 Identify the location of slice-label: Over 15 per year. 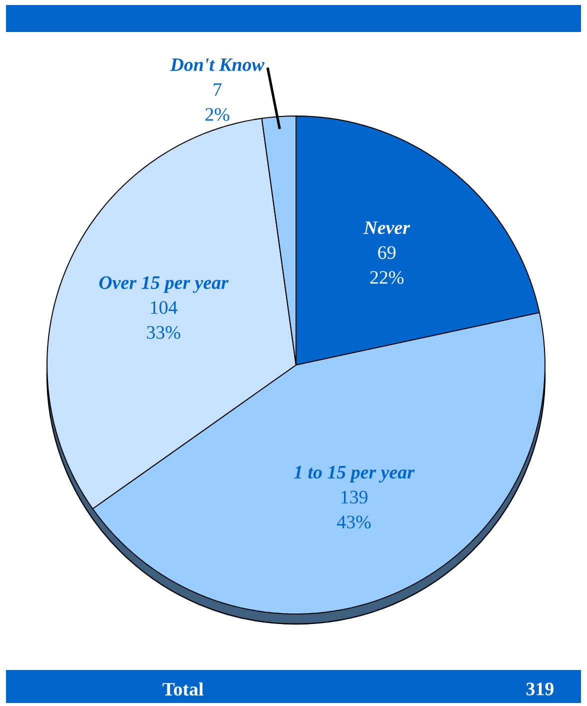
(164, 284).